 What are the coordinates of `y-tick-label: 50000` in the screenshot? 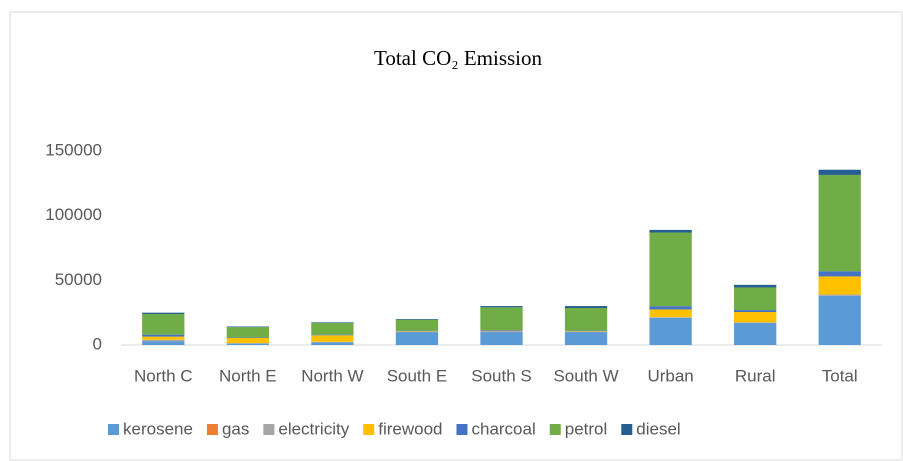 It's located at (78, 279).